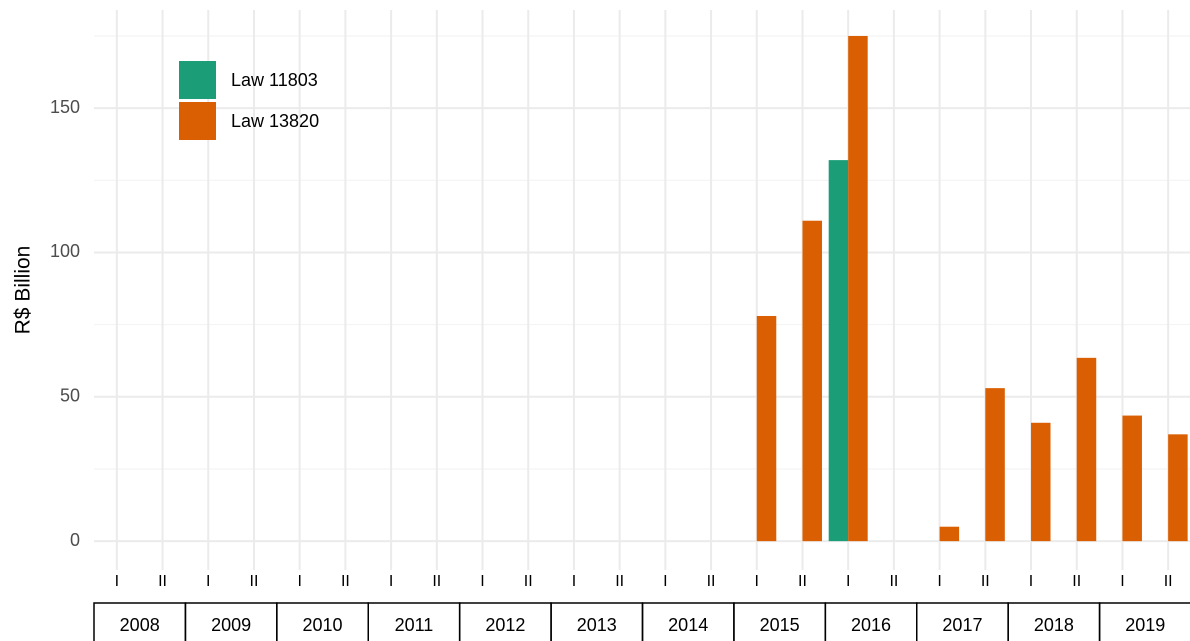 The height and width of the screenshot is (641, 1190). I want to click on year-box, so click(1144, 621).